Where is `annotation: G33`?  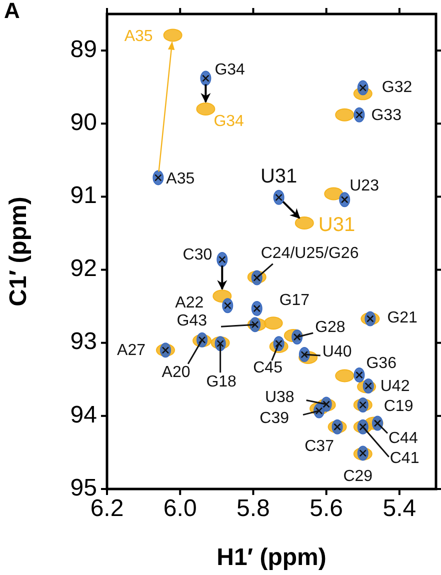
annotation: G33 is located at coordinates (386, 115).